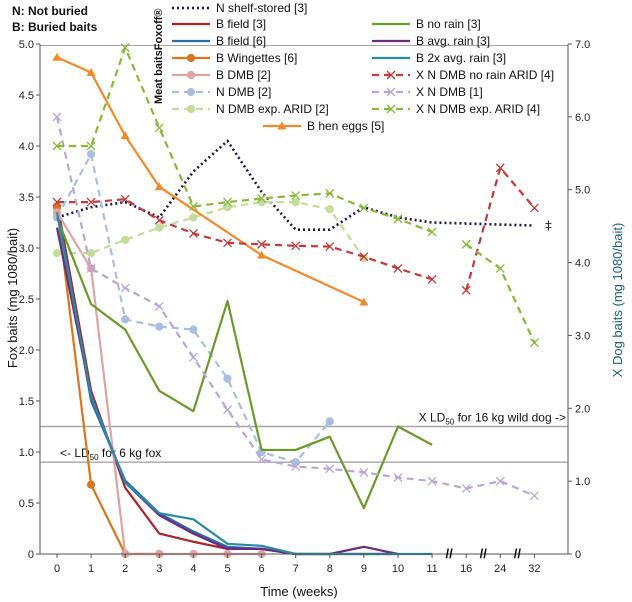  Describe the element at coordinates (234, 58) in the screenshot. I see `legend-item-b-wingettes-6: B Wingettes [6]` at that location.